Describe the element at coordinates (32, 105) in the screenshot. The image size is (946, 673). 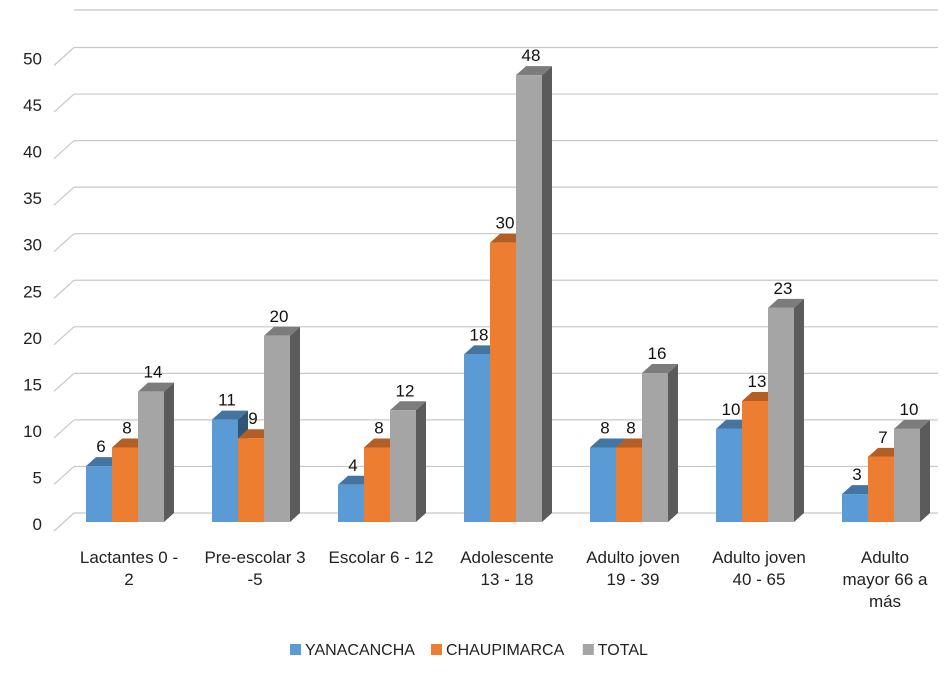
I see `y-tick-label: 45` at that location.